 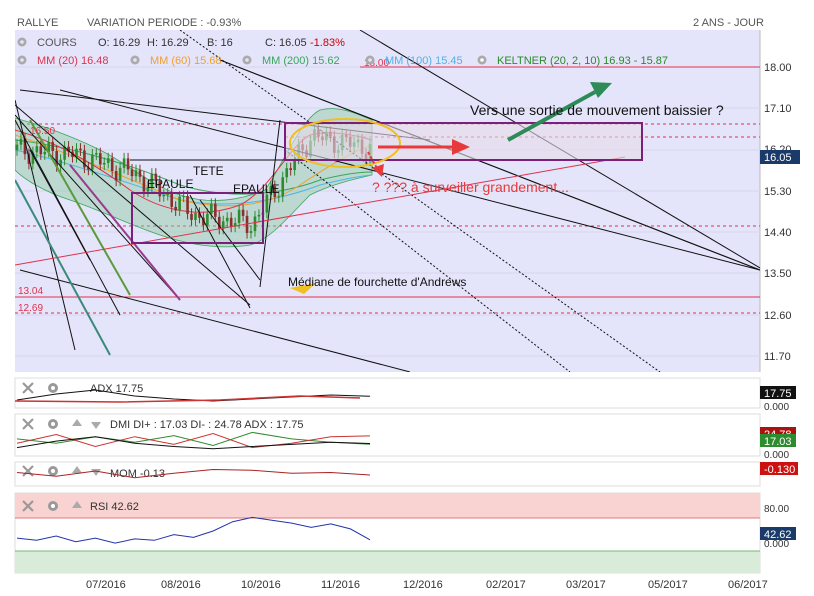 I want to click on x-tick-label: 11/2016, so click(x=340, y=585).